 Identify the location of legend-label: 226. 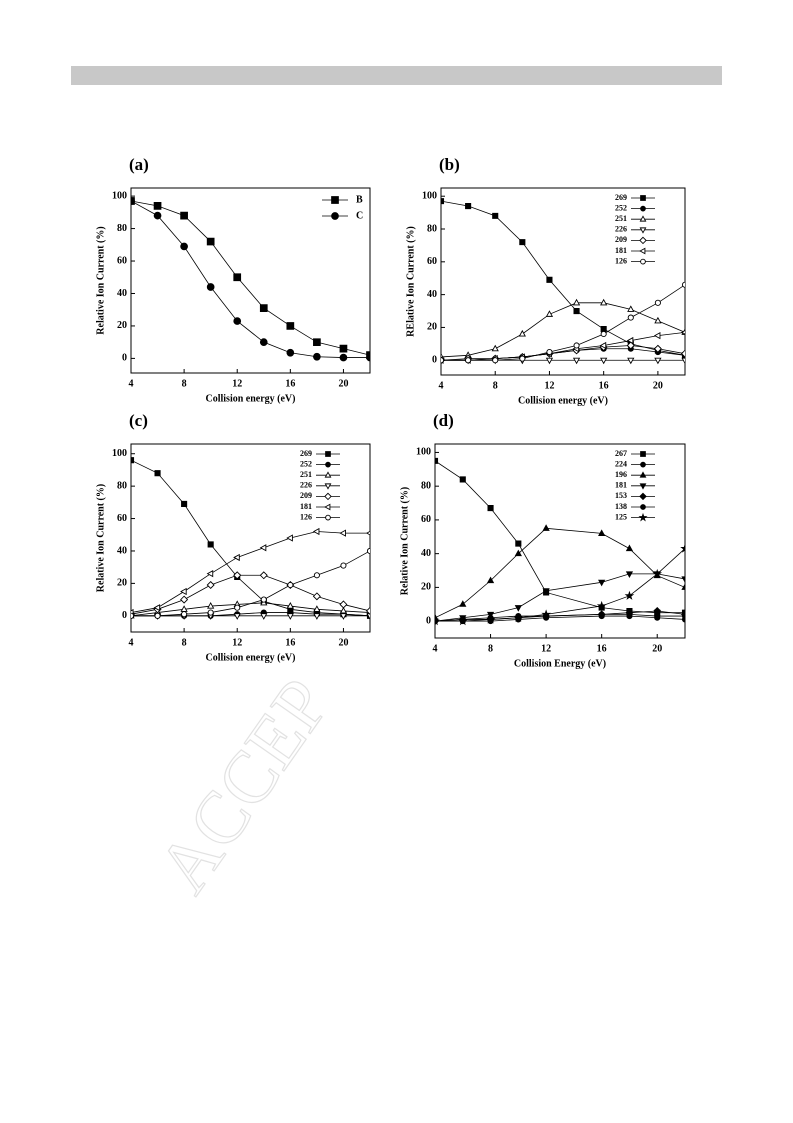
(306, 485).